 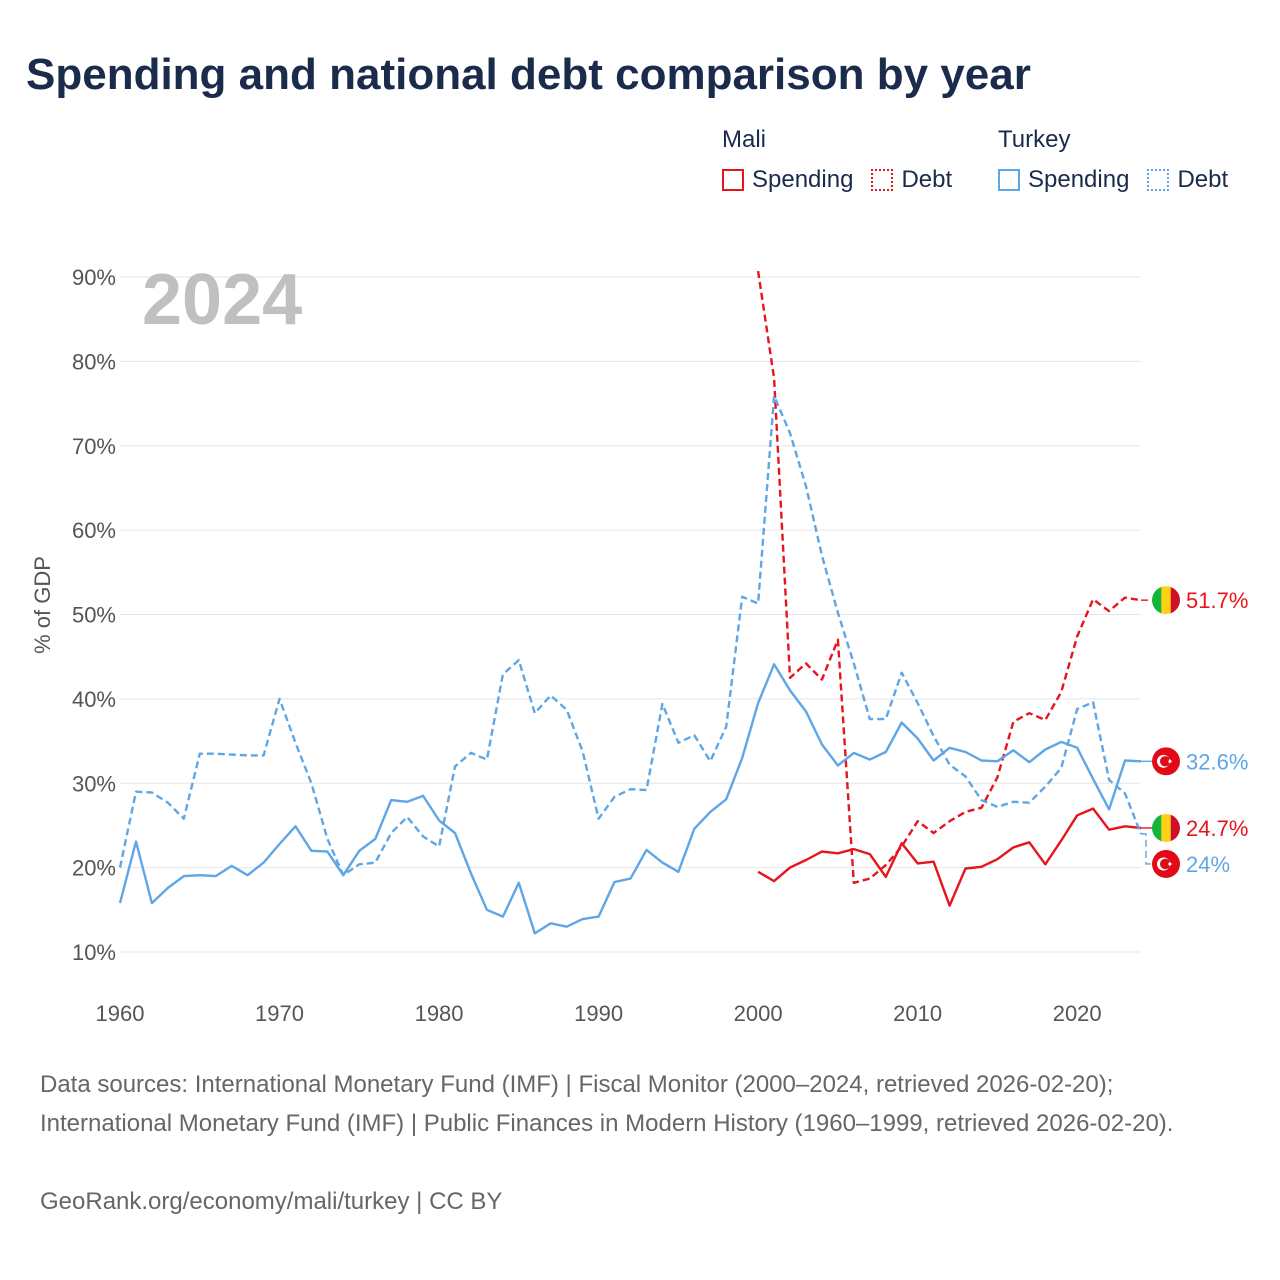 I want to click on y-tick-label: 90%, so click(x=94, y=277).